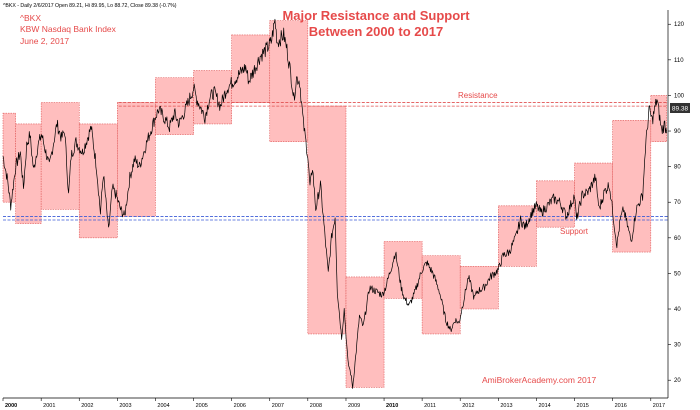 The height and width of the screenshot is (410, 700). Describe the element at coordinates (659, 406) in the screenshot. I see `x-tick-label: 2017` at that location.